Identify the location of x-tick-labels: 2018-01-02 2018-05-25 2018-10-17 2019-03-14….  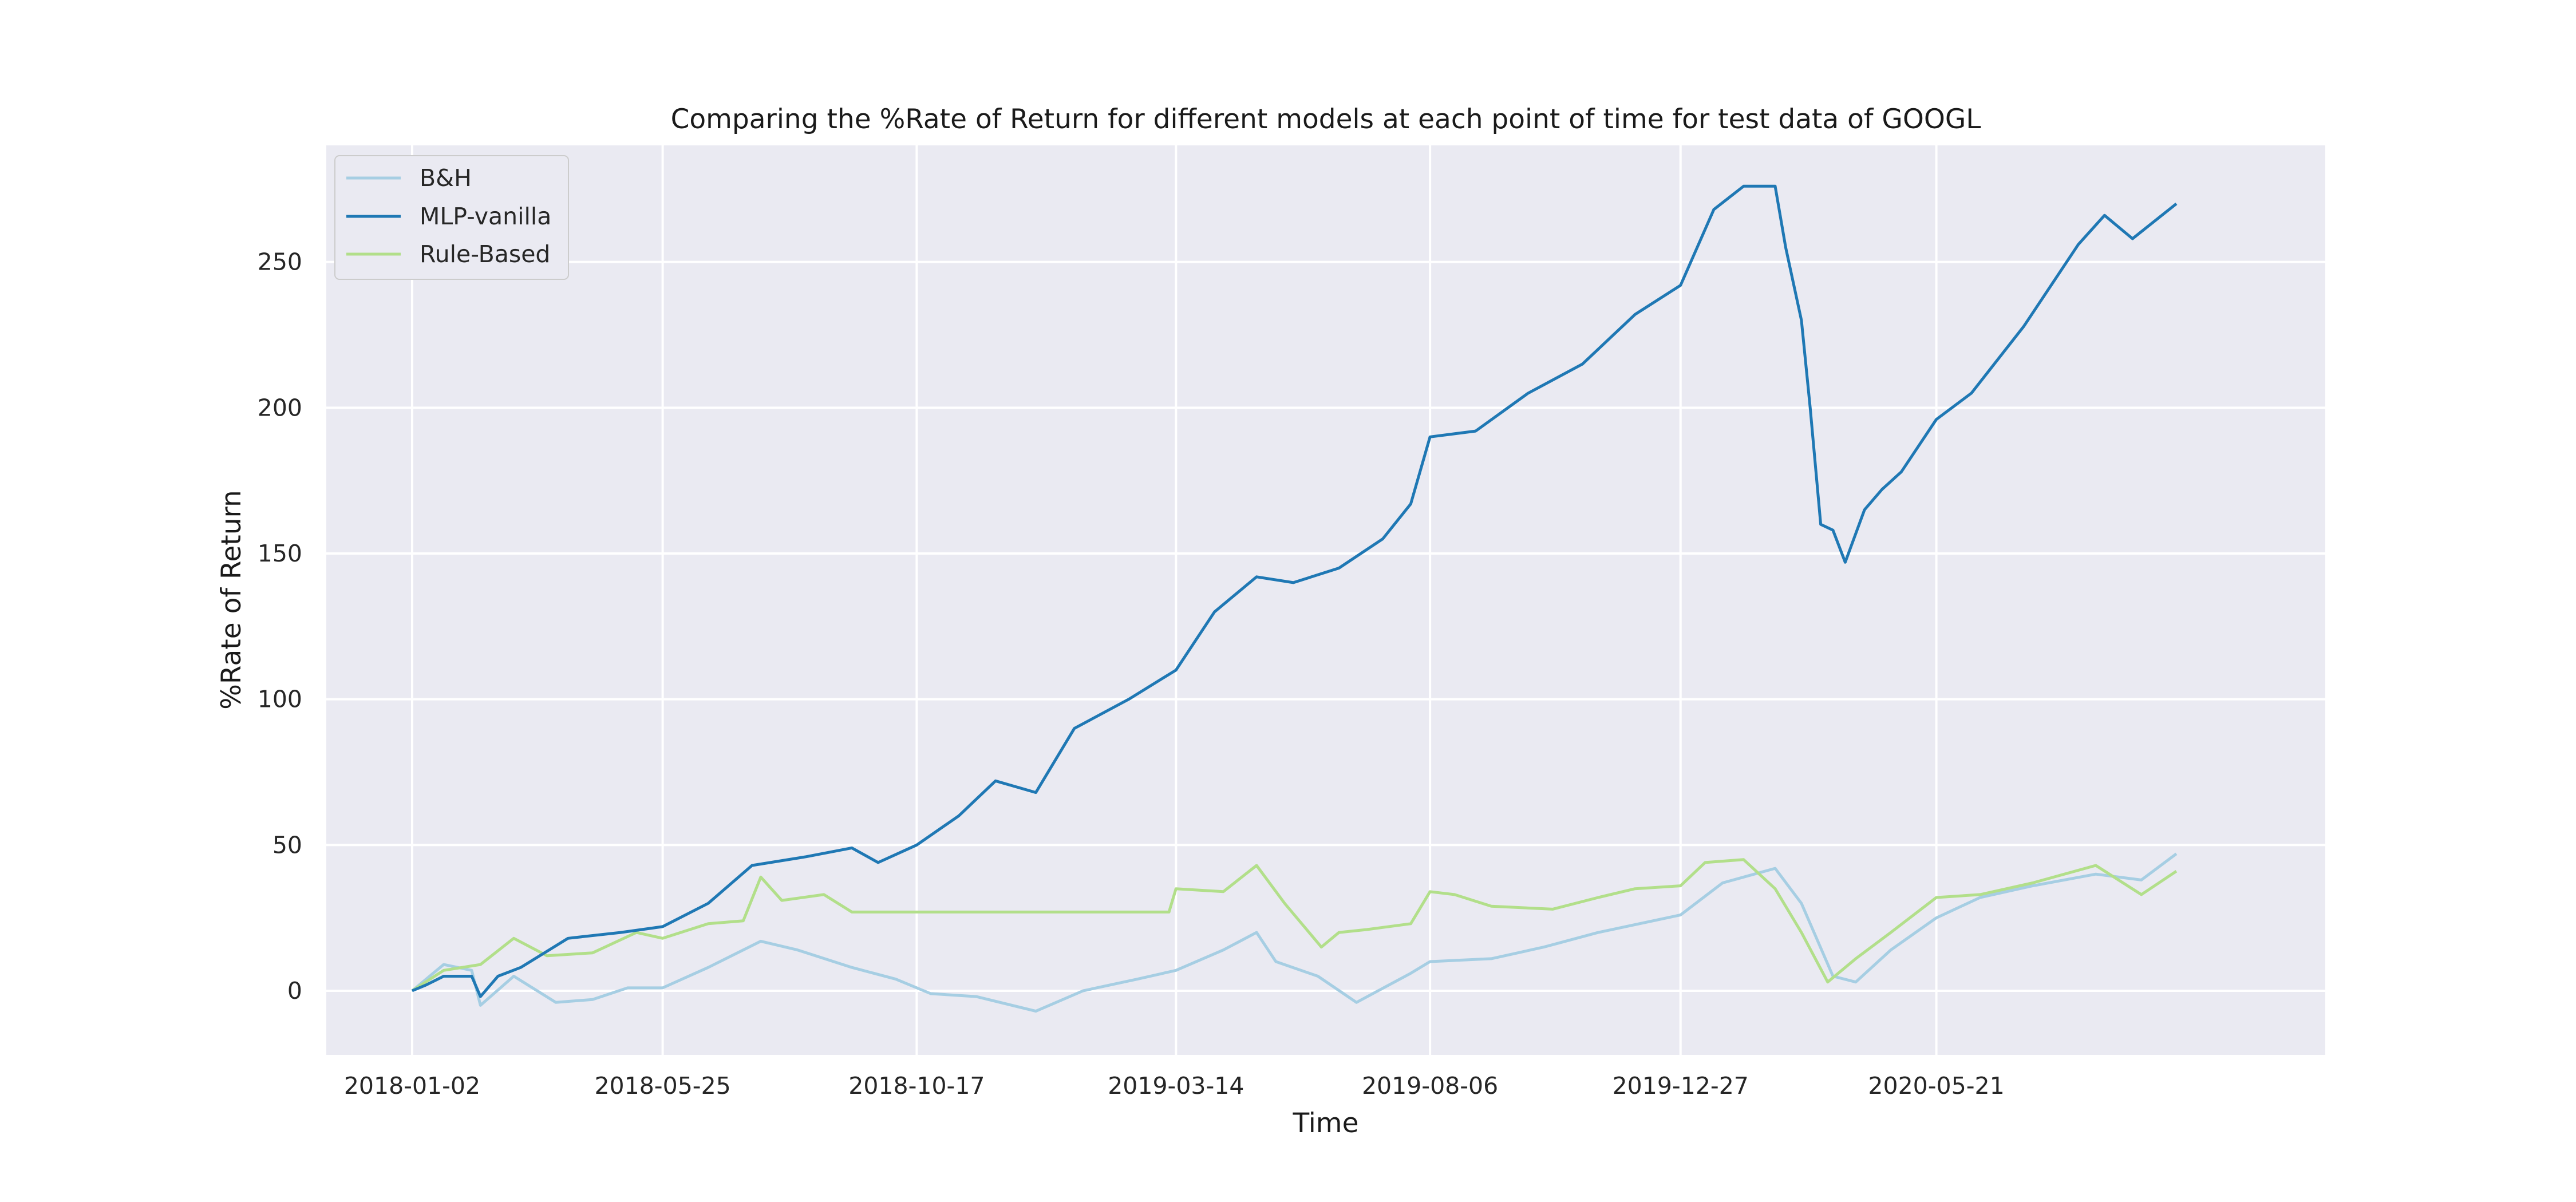
(1174, 1086).